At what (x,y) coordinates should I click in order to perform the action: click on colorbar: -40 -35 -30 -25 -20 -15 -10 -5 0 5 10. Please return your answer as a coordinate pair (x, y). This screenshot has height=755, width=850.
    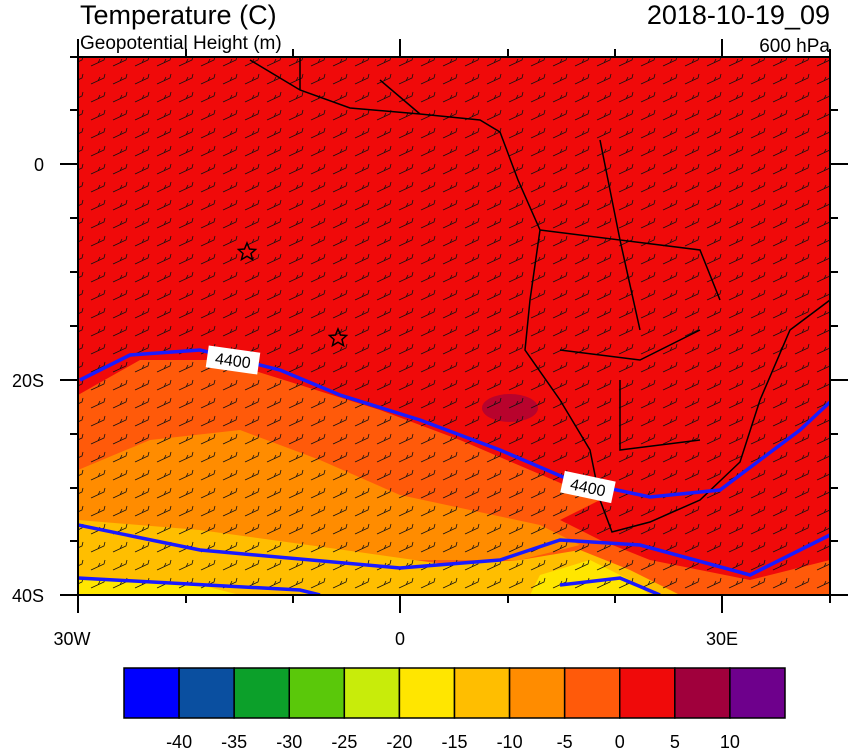
    Looking at the image, I should click on (454, 709).